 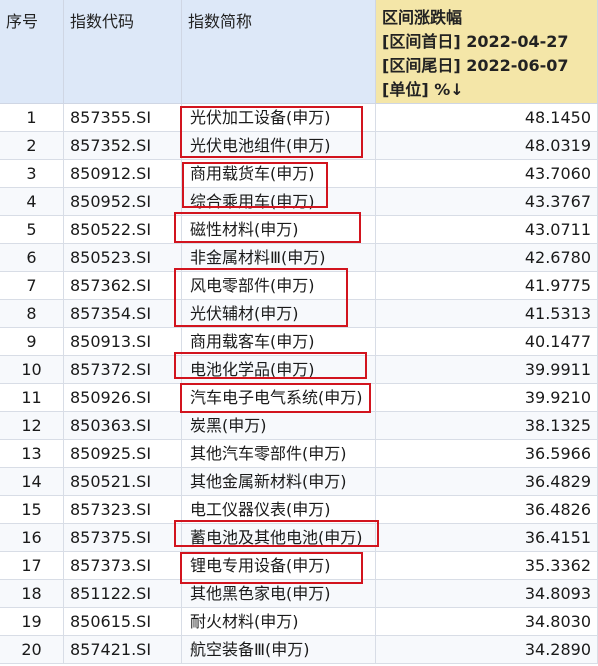 What do you see at coordinates (487, 538) in the screenshot?
I see `row-value: 36.4151` at bounding box center [487, 538].